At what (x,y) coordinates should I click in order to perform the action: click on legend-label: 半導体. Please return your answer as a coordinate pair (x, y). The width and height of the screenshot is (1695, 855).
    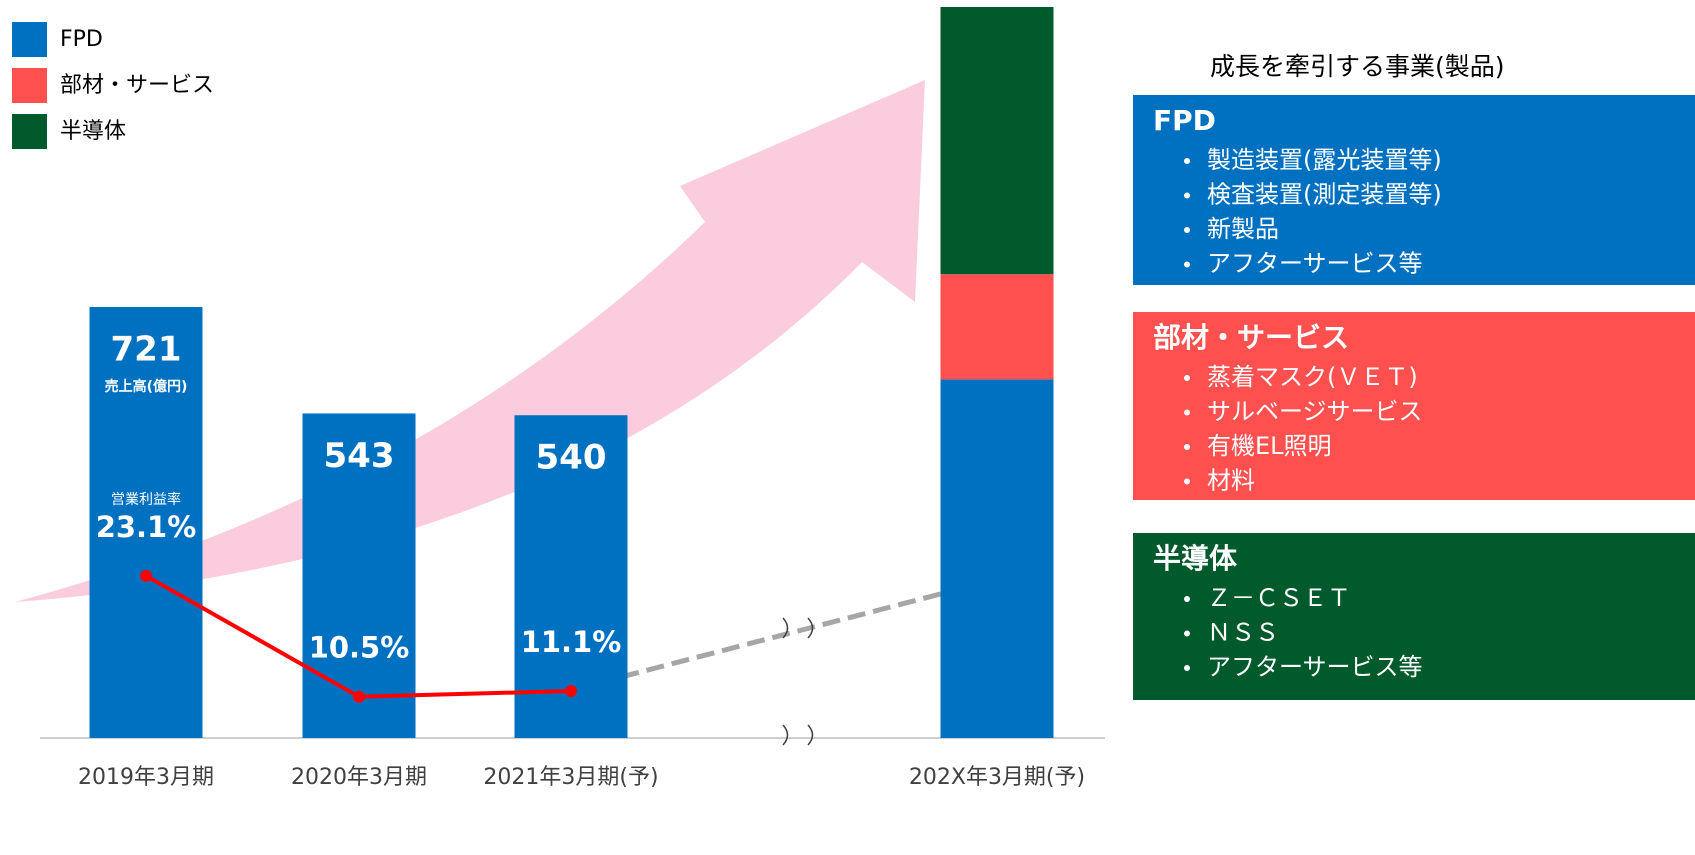
    Looking at the image, I should click on (93, 131).